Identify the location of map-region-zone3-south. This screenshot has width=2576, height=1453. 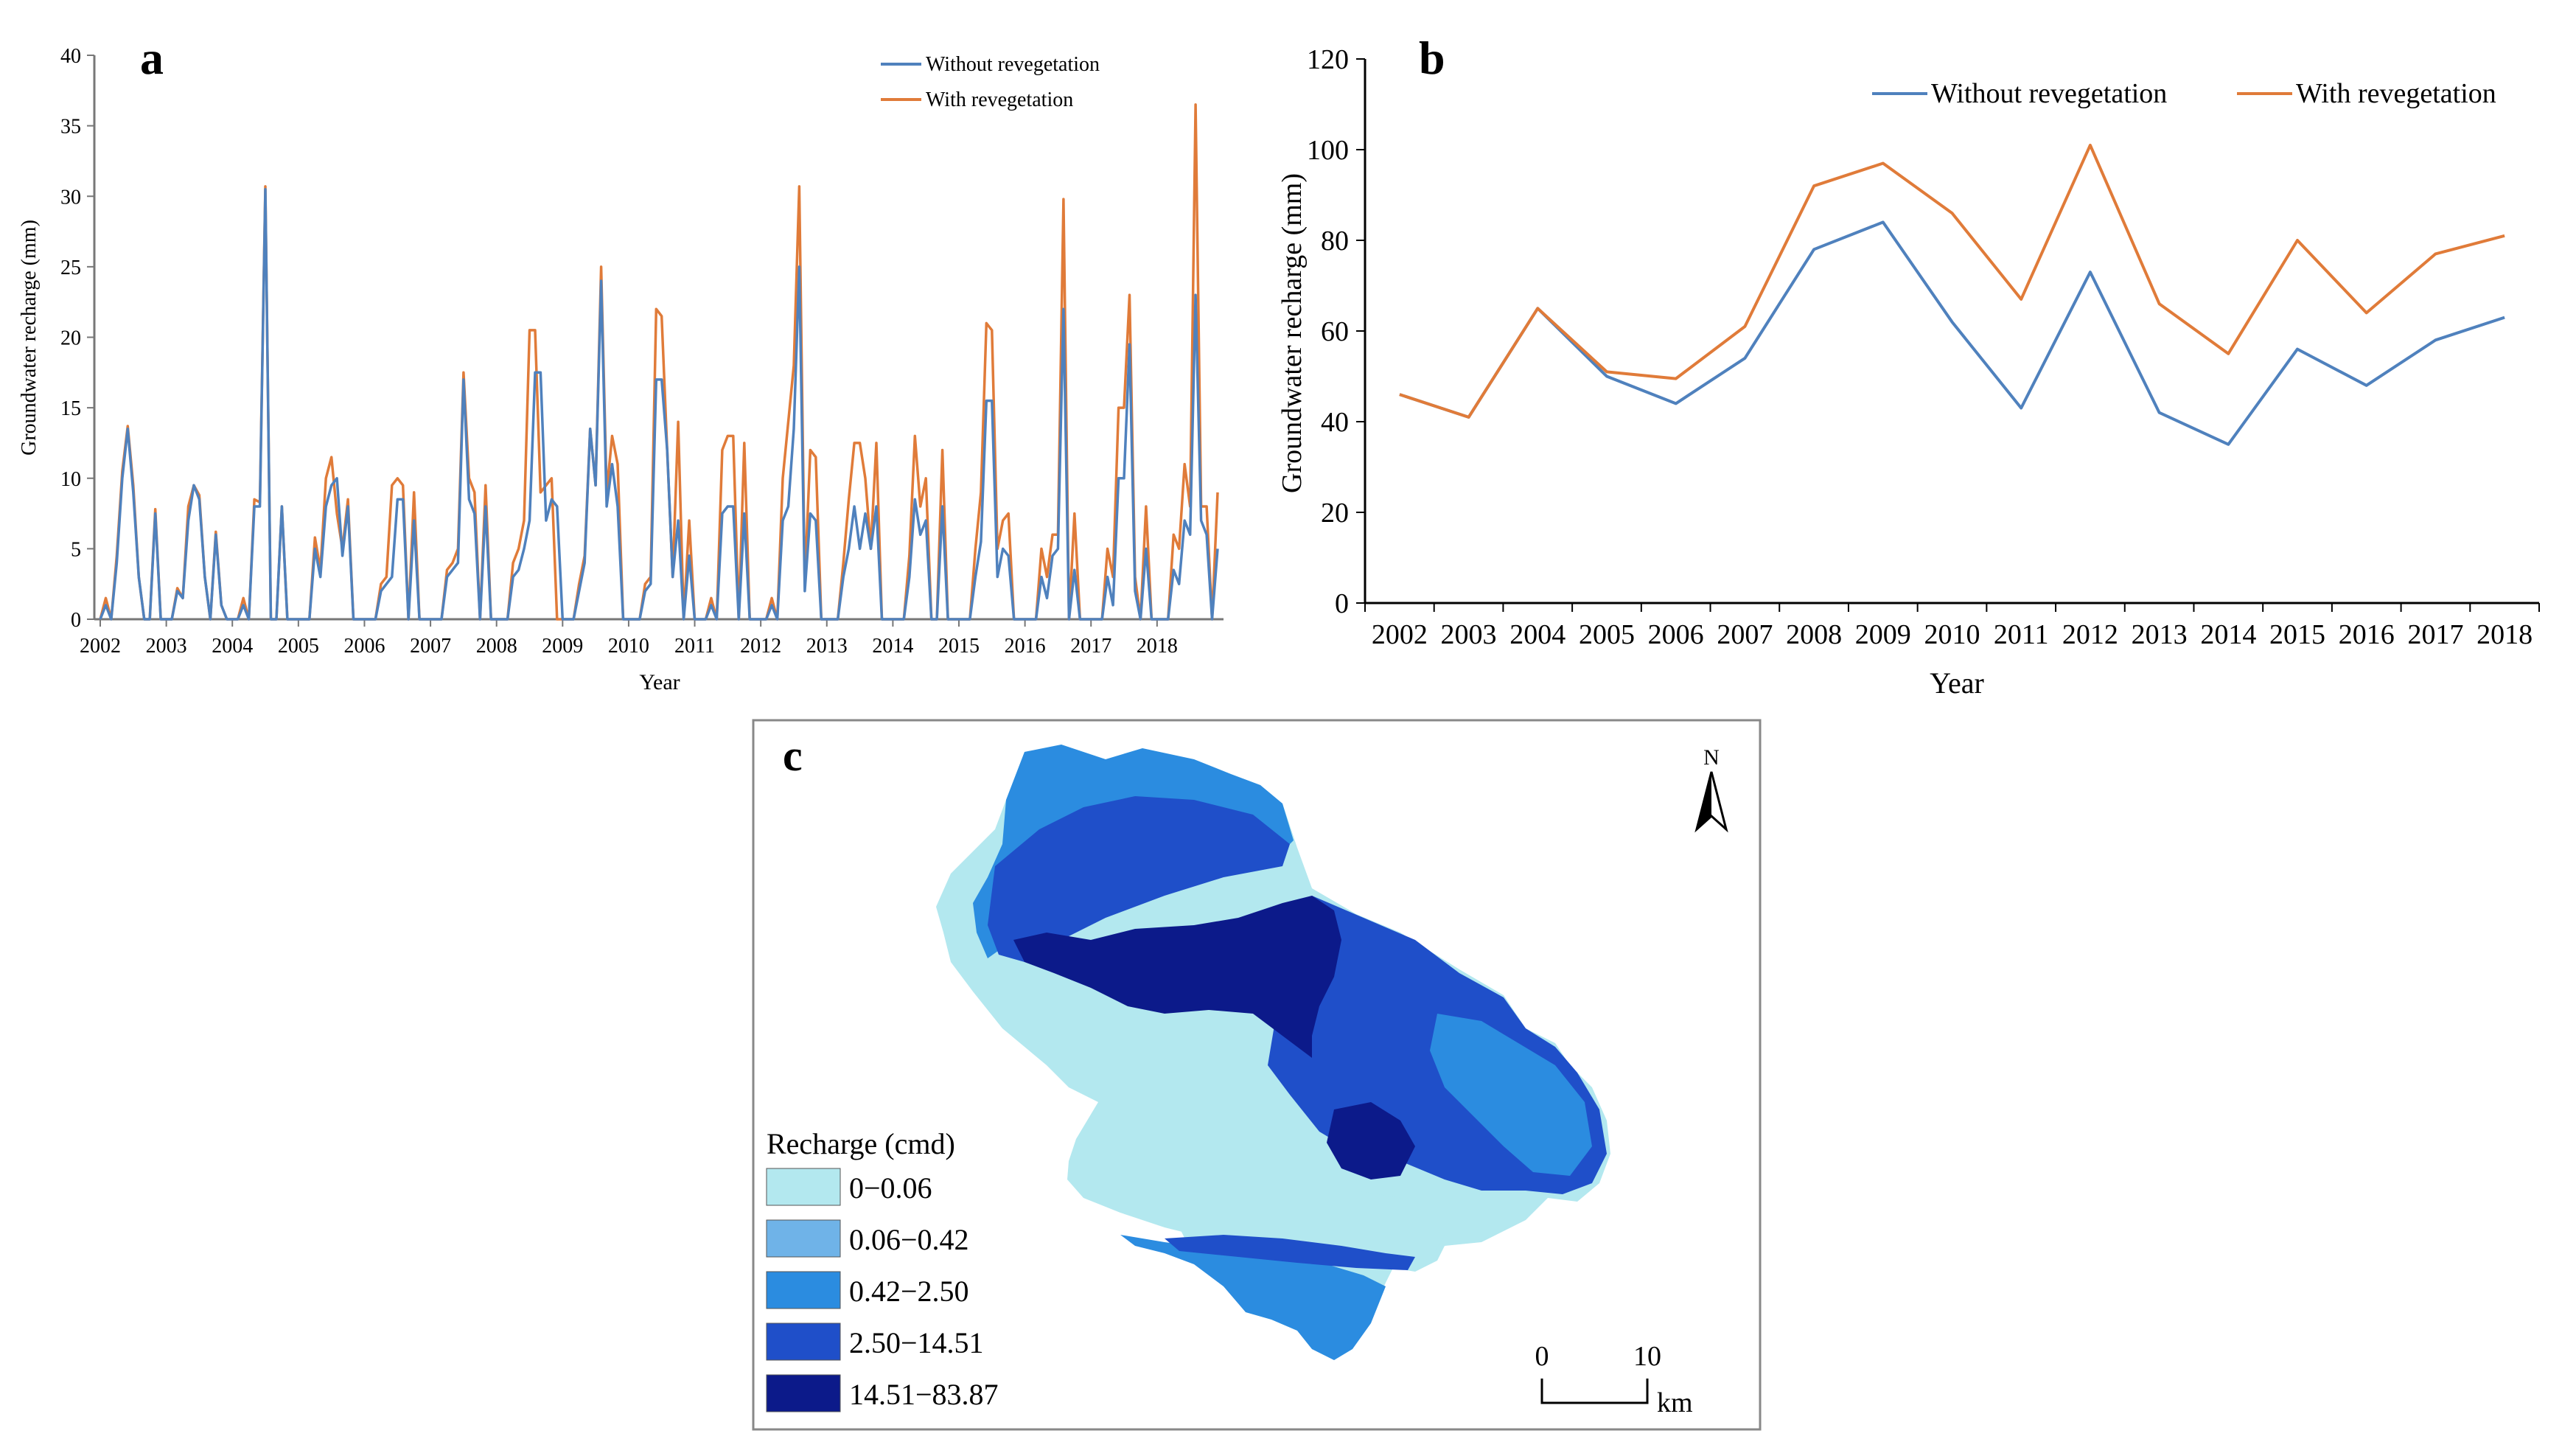
(1253, 1297).